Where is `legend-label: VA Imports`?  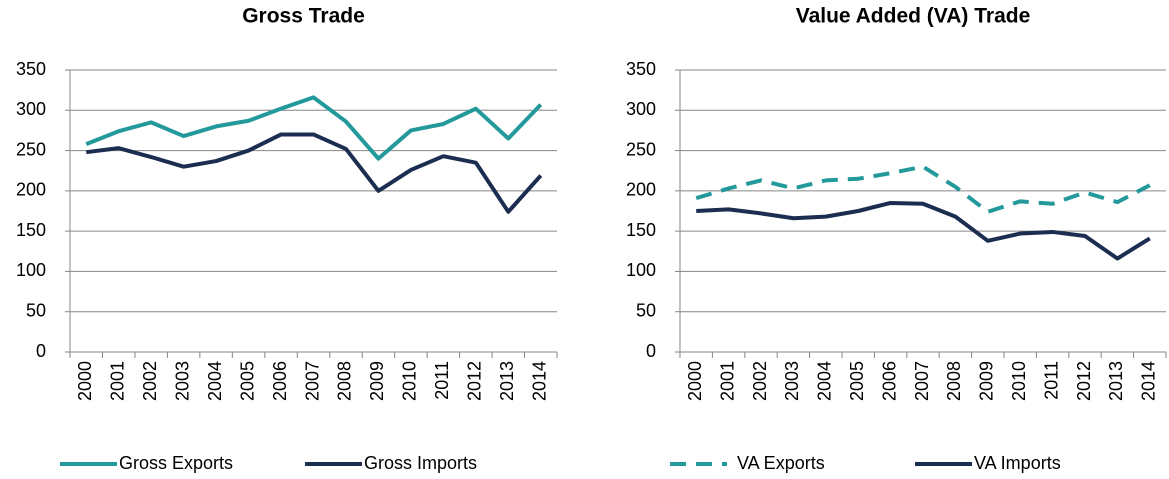
legend-label: VA Imports is located at coordinates (1017, 463).